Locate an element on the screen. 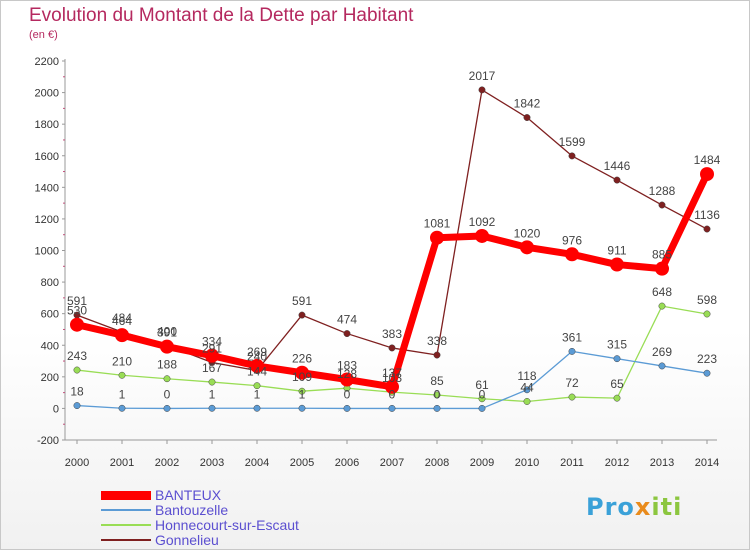  legend-item: Honnecourt-sur-Escaut is located at coordinates (200, 525).